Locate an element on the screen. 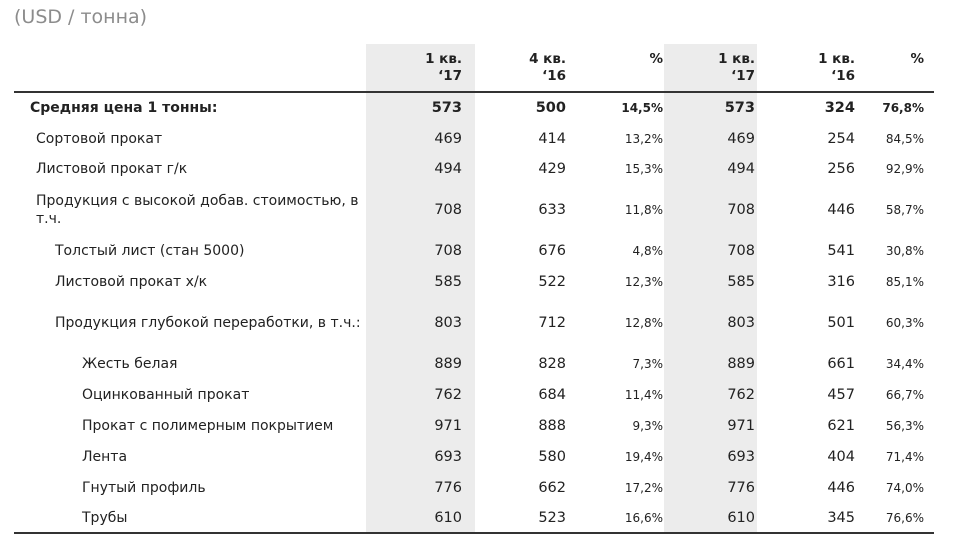 The image size is (959, 534). value-cell: 429 is located at coordinates (552, 169).